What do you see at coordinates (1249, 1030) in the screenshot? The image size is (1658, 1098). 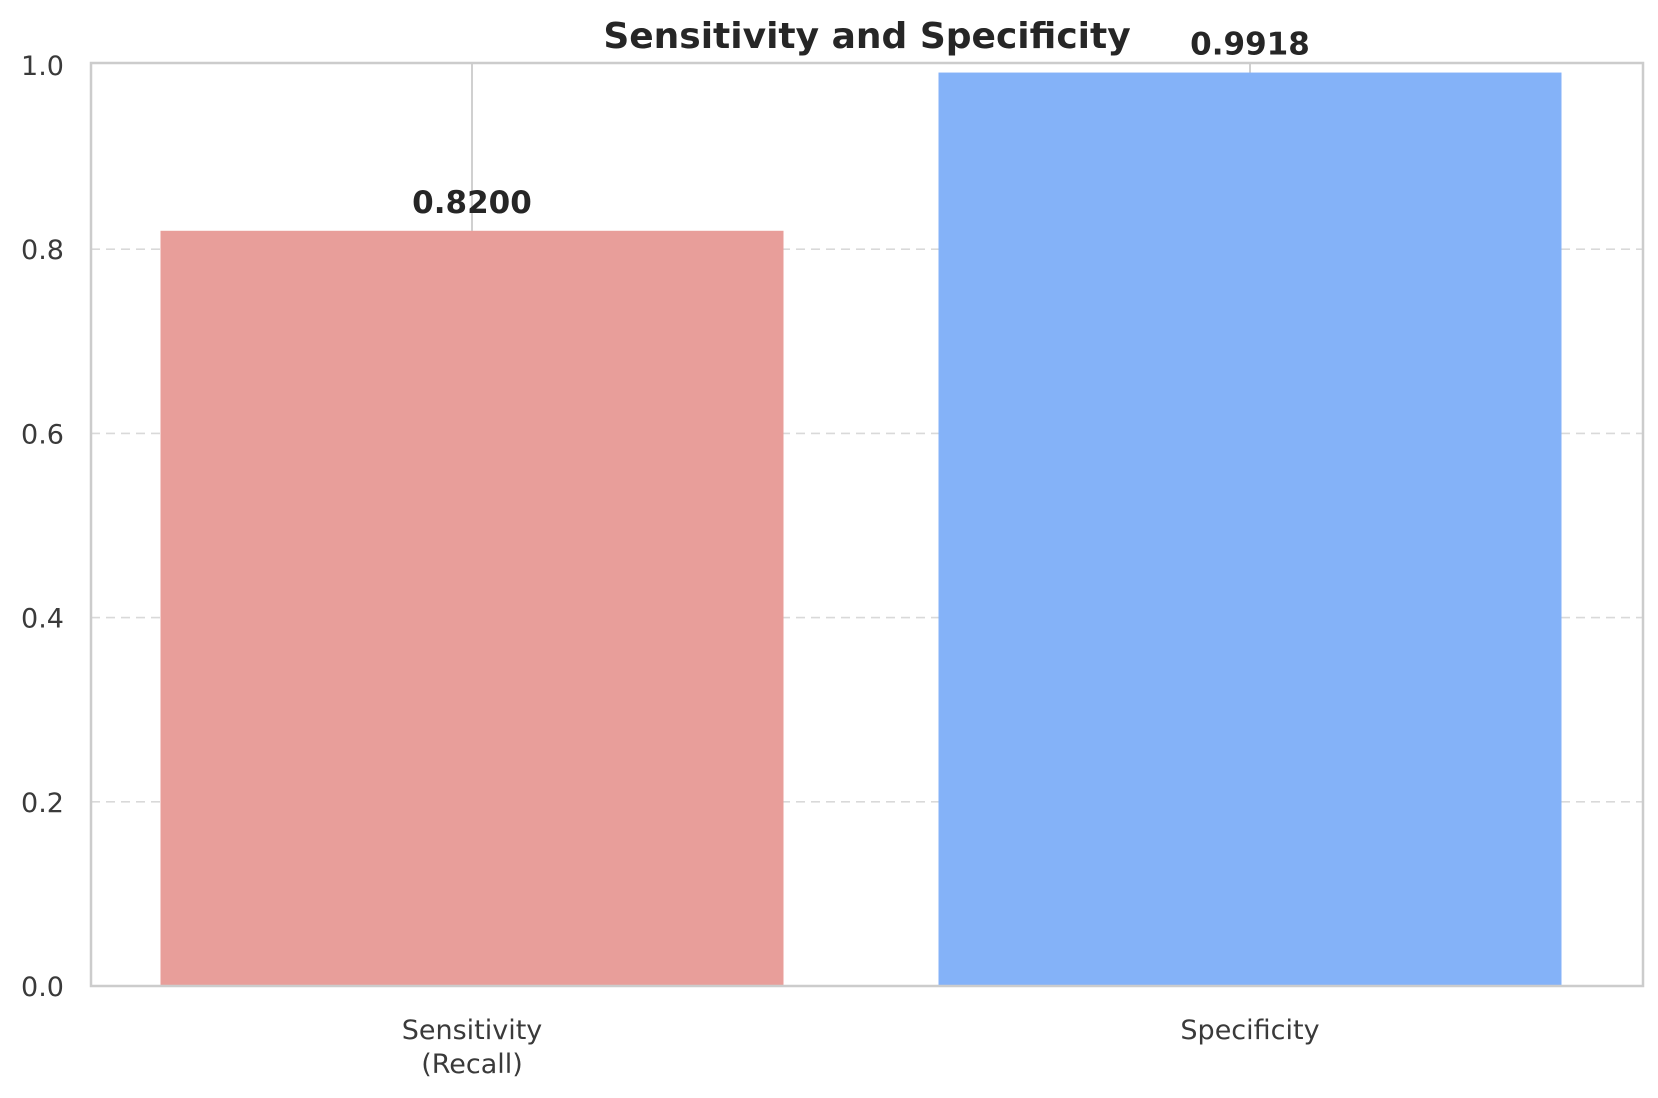 I see `x-tick-label: Specificity` at bounding box center [1249, 1030].